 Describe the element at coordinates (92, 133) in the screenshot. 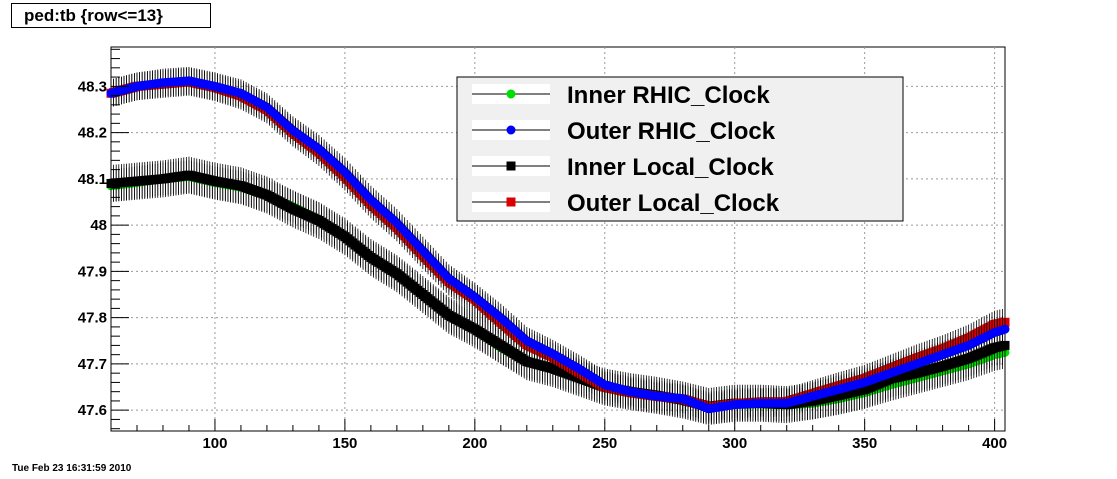

I see `y-tick-label: 48.2` at that location.